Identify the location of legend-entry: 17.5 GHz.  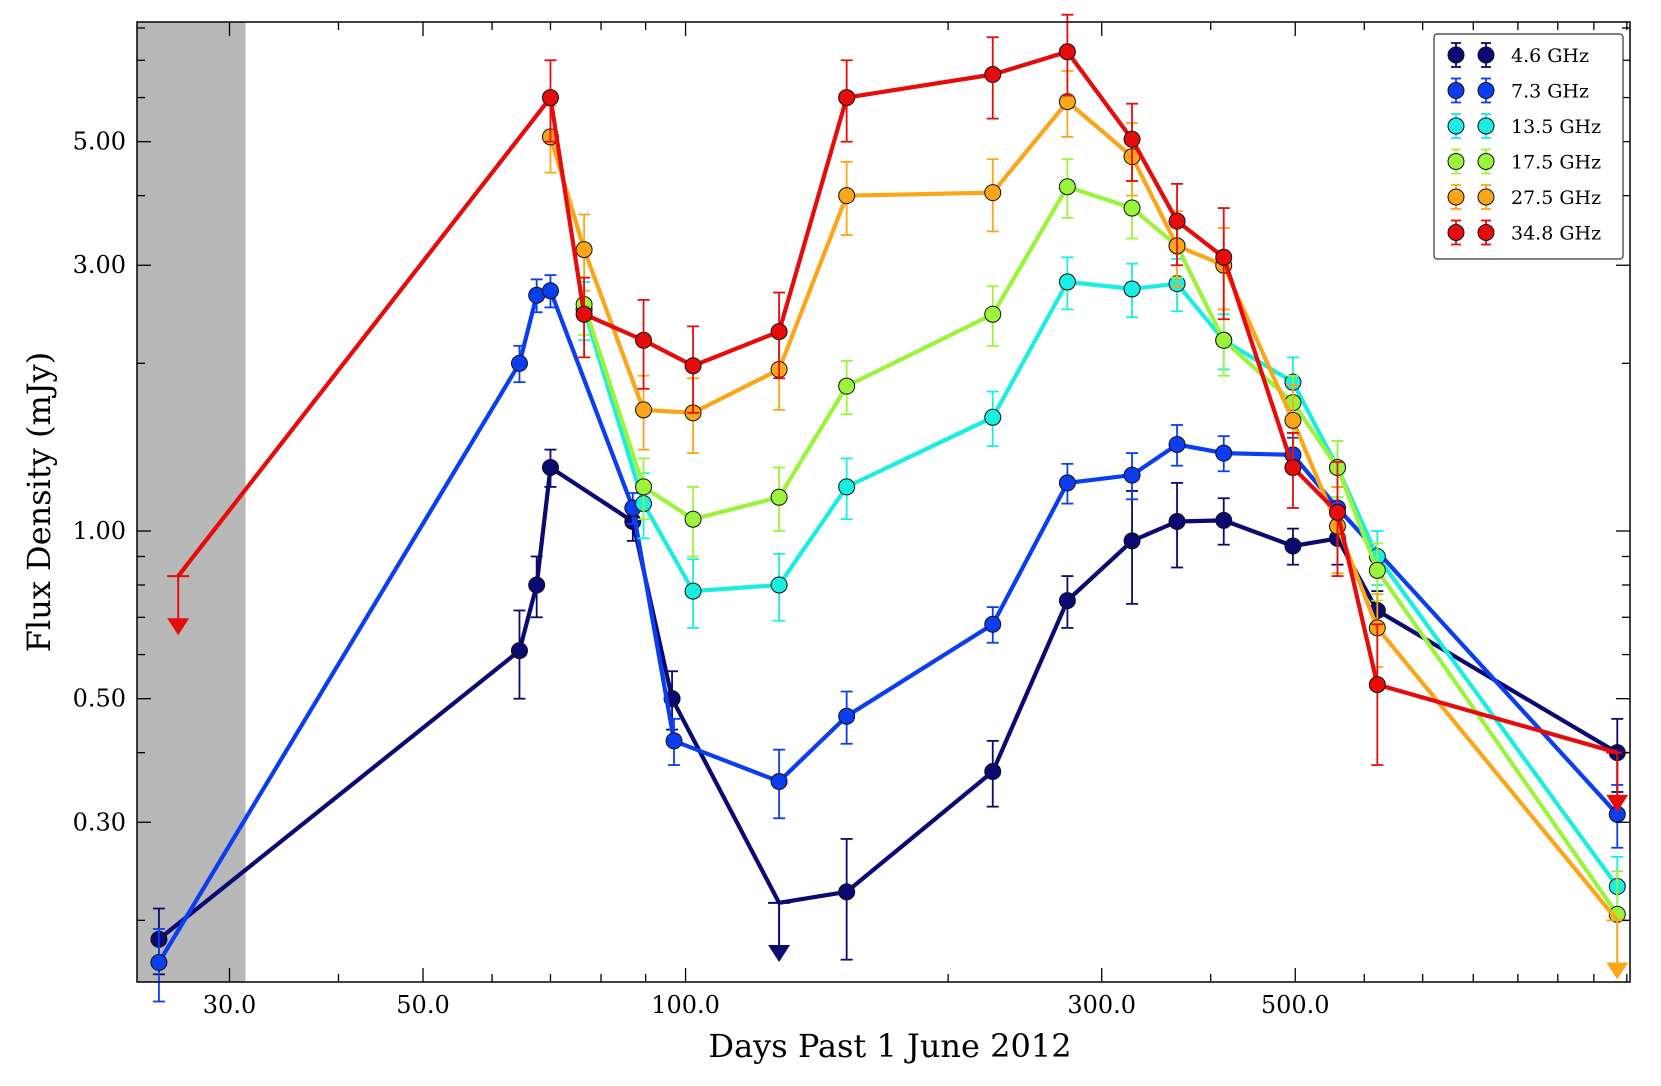
(1524, 161).